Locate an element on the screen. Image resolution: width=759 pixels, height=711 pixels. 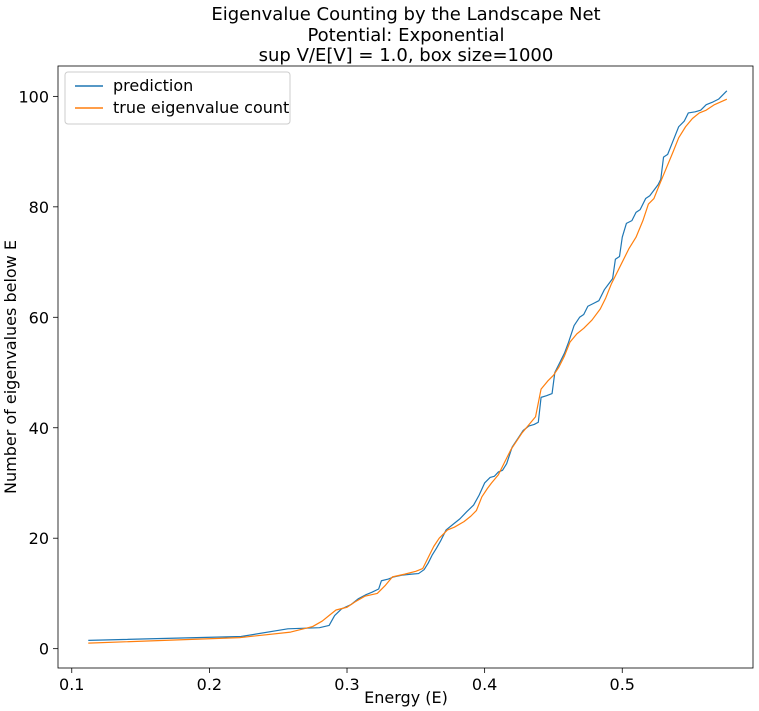
legend: prediction true eigenvalue count is located at coordinates (177, 98).